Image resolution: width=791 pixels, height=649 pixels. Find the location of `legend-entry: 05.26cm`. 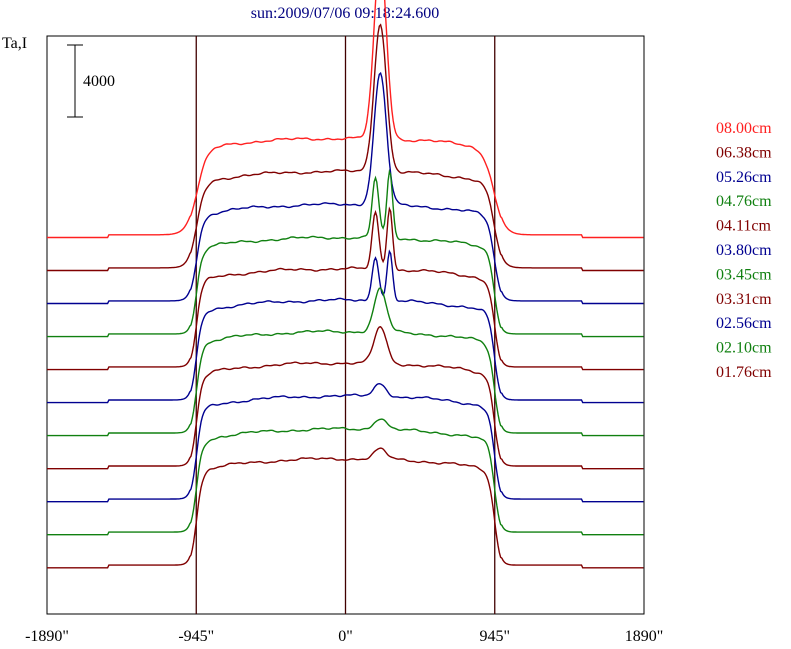

legend-entry: 05.26cm is located at coordinates (744, 177).